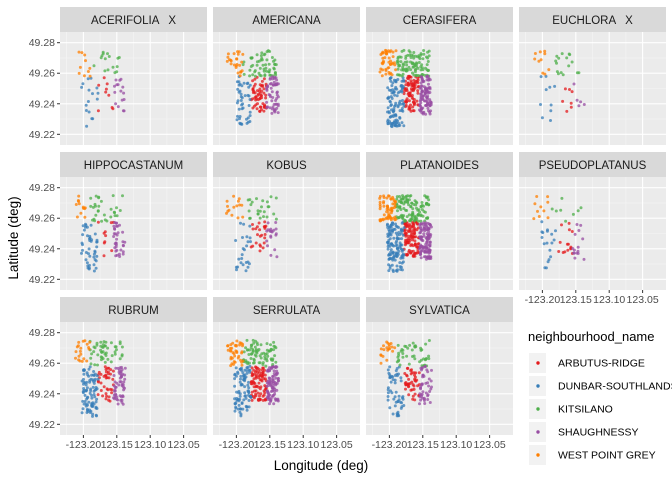 The height and width of the screenshot is (480, 672). What do you see at coordinates (286, 166) in the screenshot?
I see `facet-label: KOBUS` at bounding box center [286, 166].